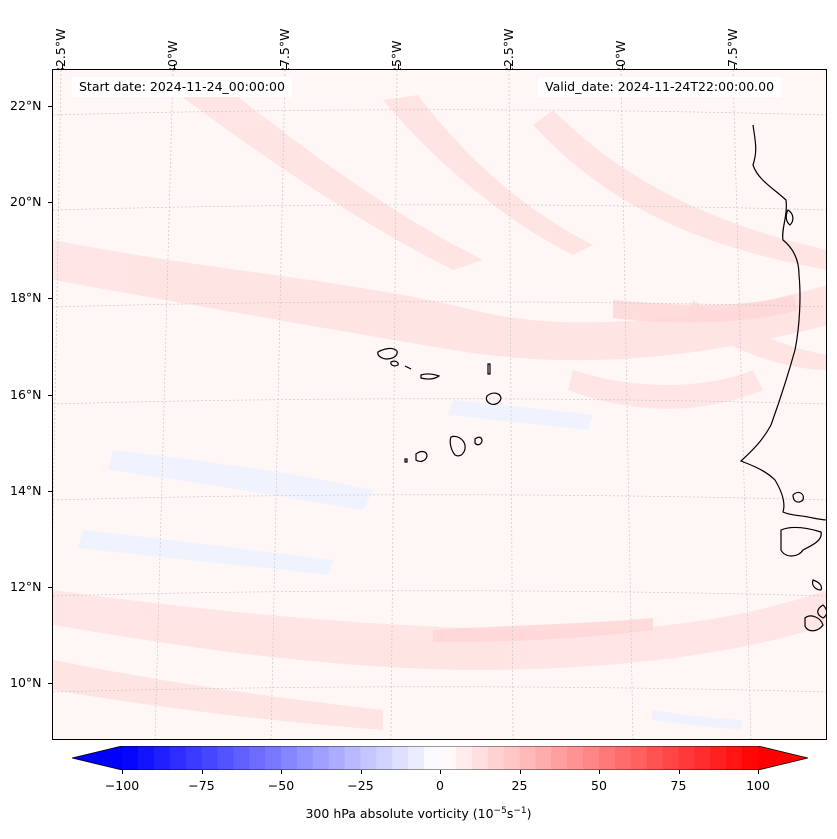 Image resolution: width=837 pixels, height=839 pixels. Describe the element at coordinates (182, 87) in the screenshot. I see `start-date-label: Start date: 2024-11-24_00:00:00` at that location.